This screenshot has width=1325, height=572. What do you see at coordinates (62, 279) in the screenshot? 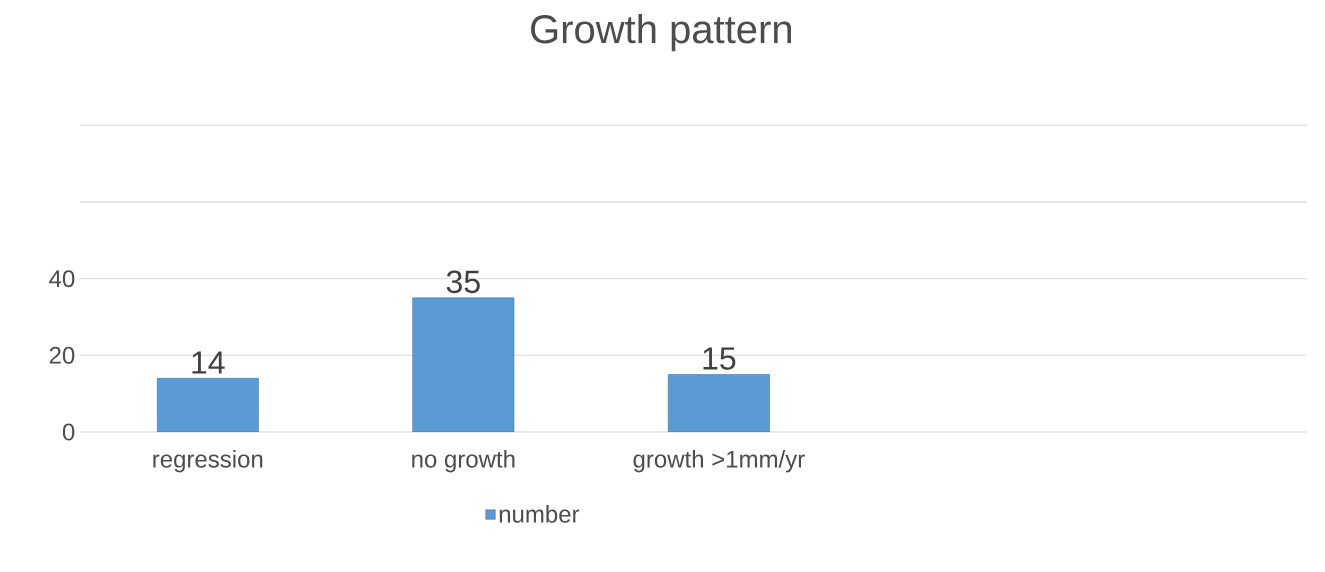
I see `y-tick-label: 40` at bounding box center [62, 279].